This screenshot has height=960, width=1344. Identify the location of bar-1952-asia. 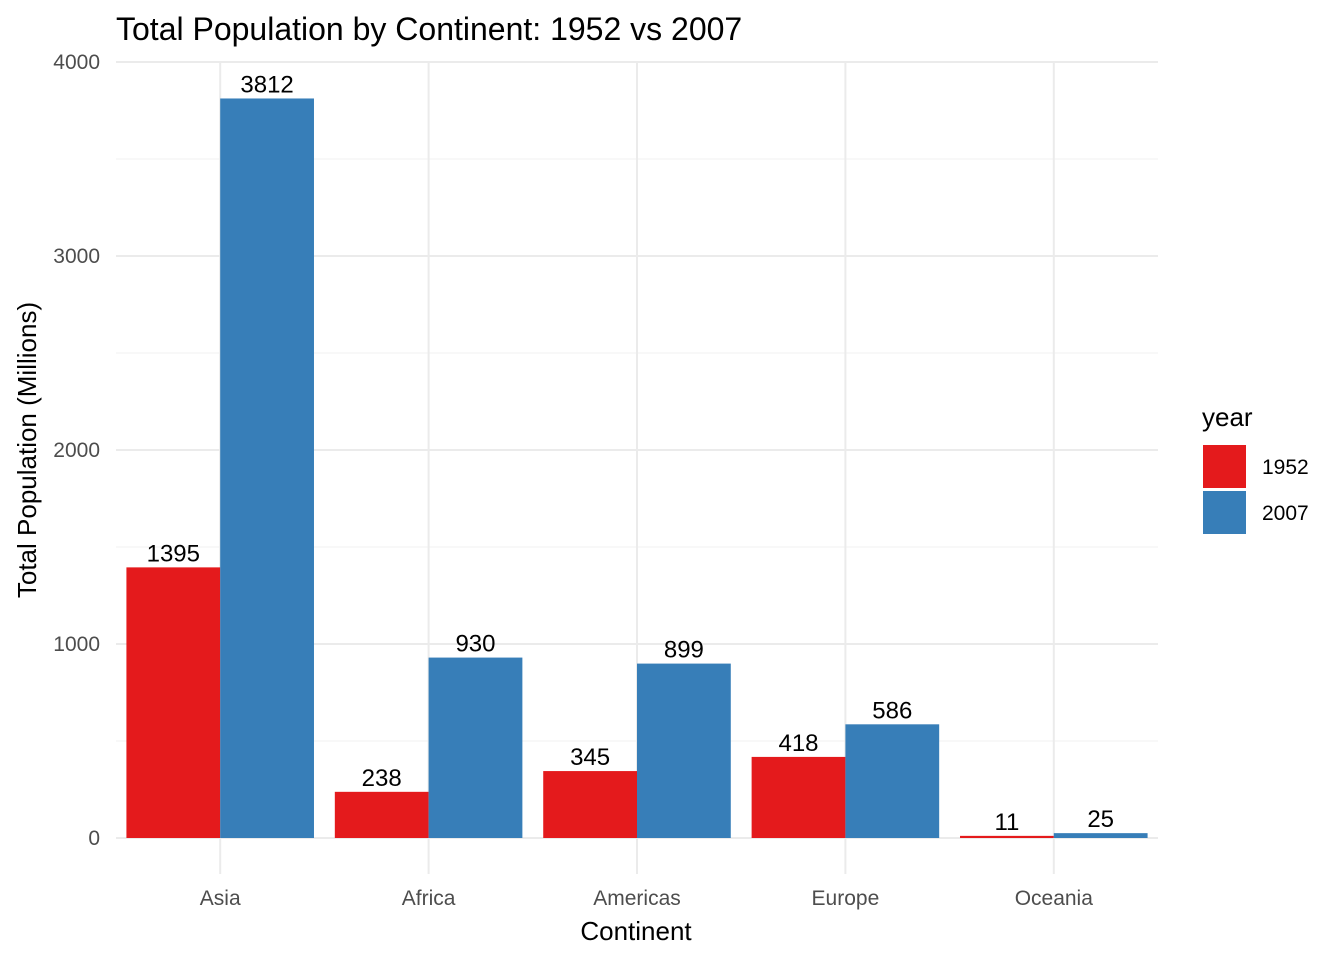
(173, 702).